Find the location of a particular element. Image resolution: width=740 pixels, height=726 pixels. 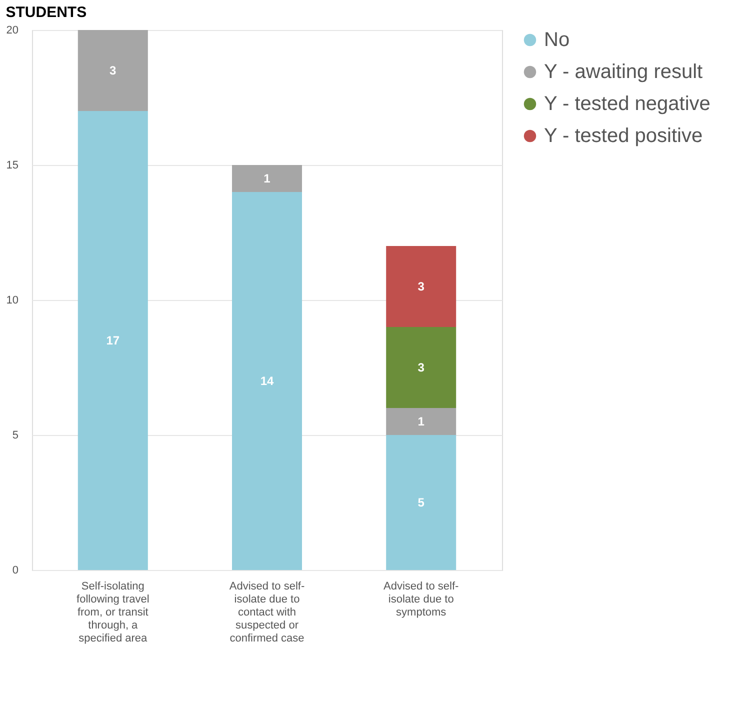

y-tick-label: 20 is located at coordinates (12, 30).